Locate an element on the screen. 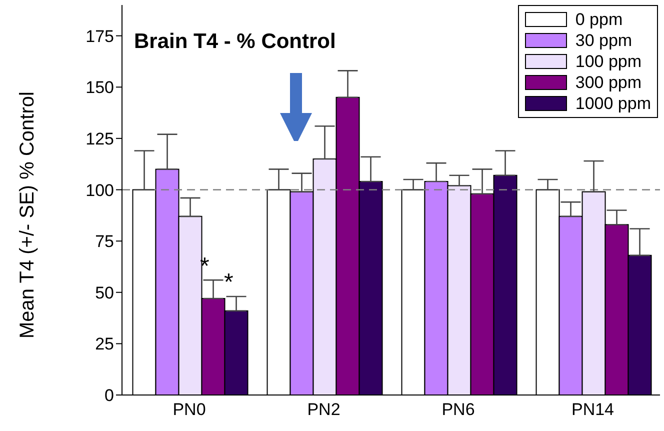 The width and height of the screenshot is (664, 431). x-tick-label: PN14 is located at coordinates (592, 410).